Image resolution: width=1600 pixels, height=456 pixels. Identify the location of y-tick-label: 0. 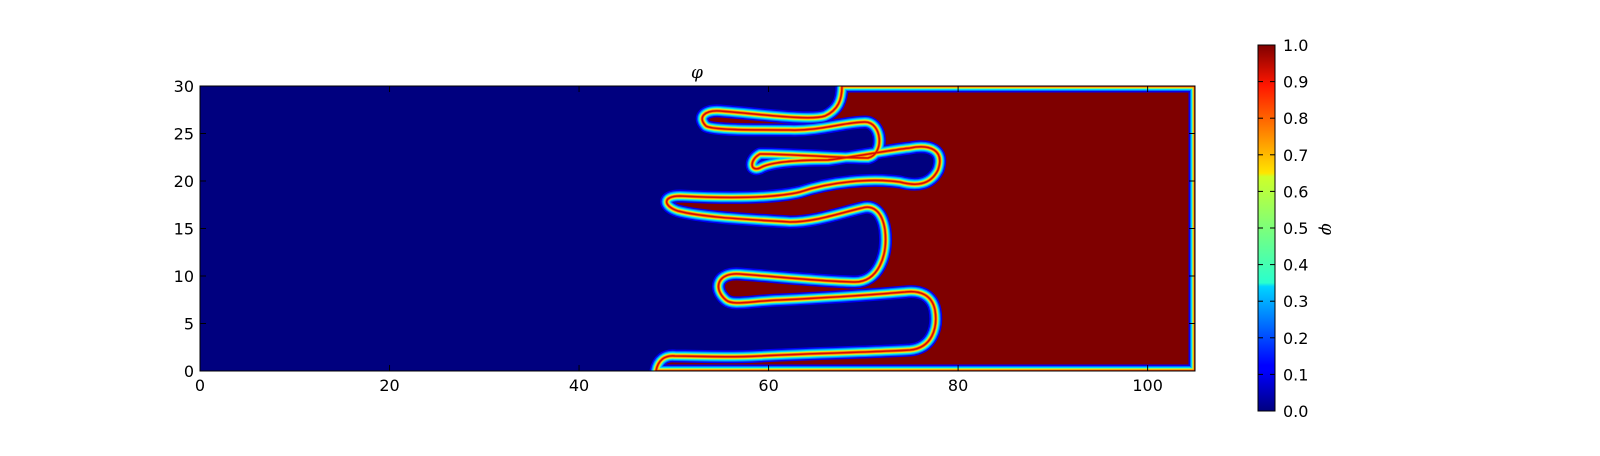
(189, 371).